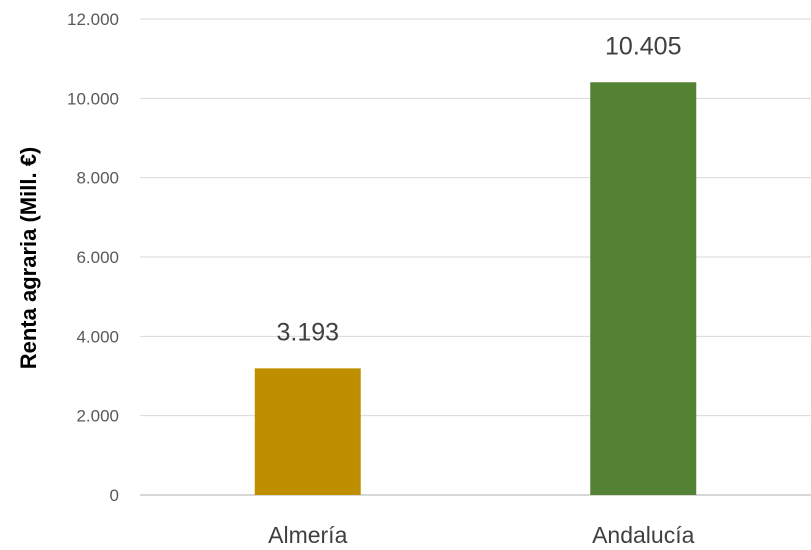  I want to click on data-label: 10.405, so click(643, 46).